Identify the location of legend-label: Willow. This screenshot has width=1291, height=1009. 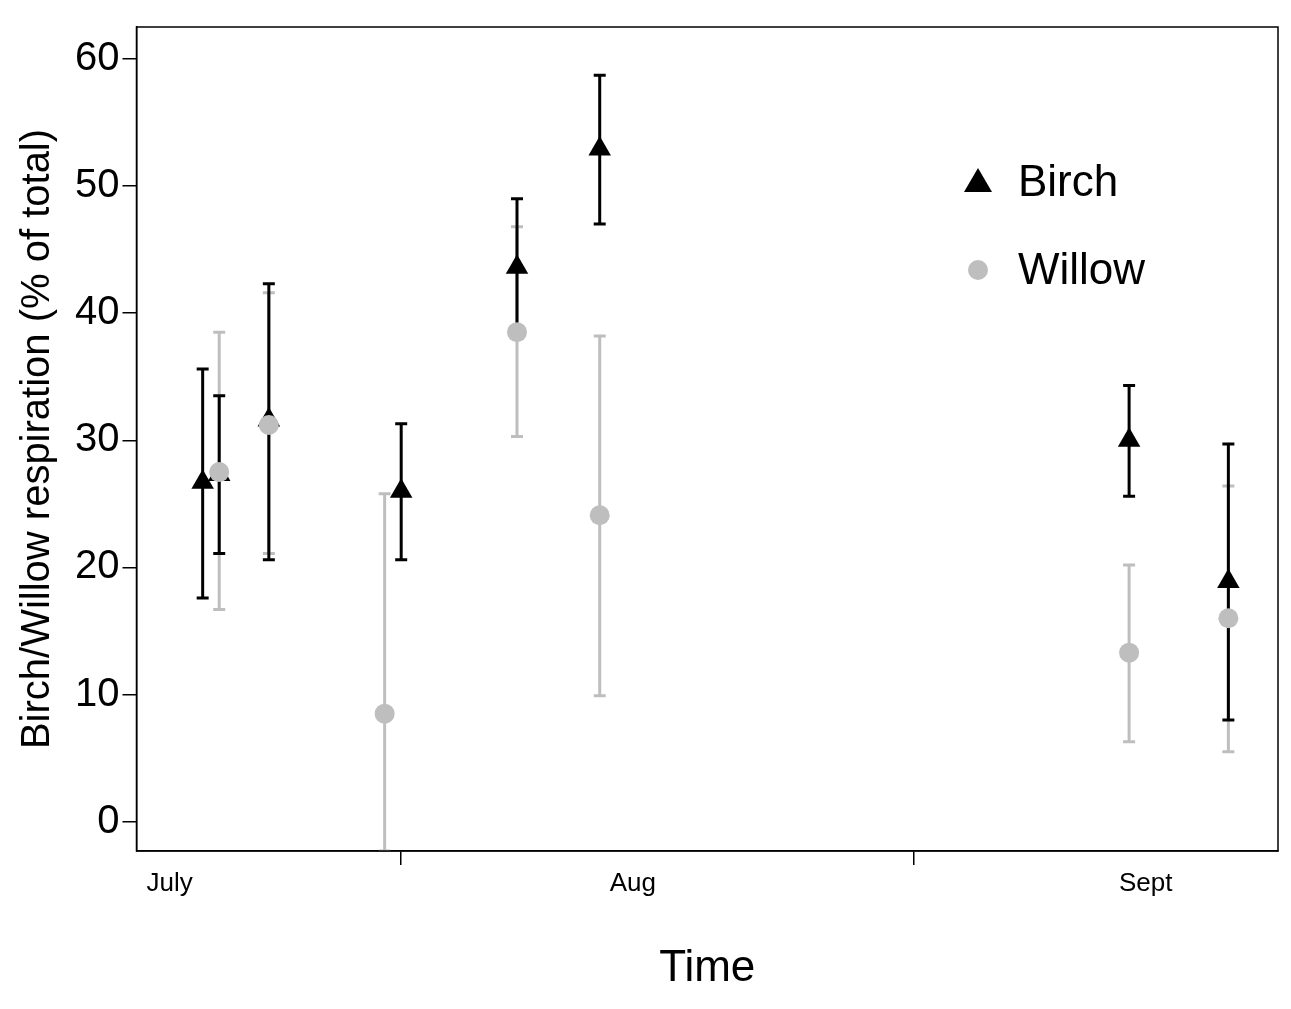
(1082, 269).